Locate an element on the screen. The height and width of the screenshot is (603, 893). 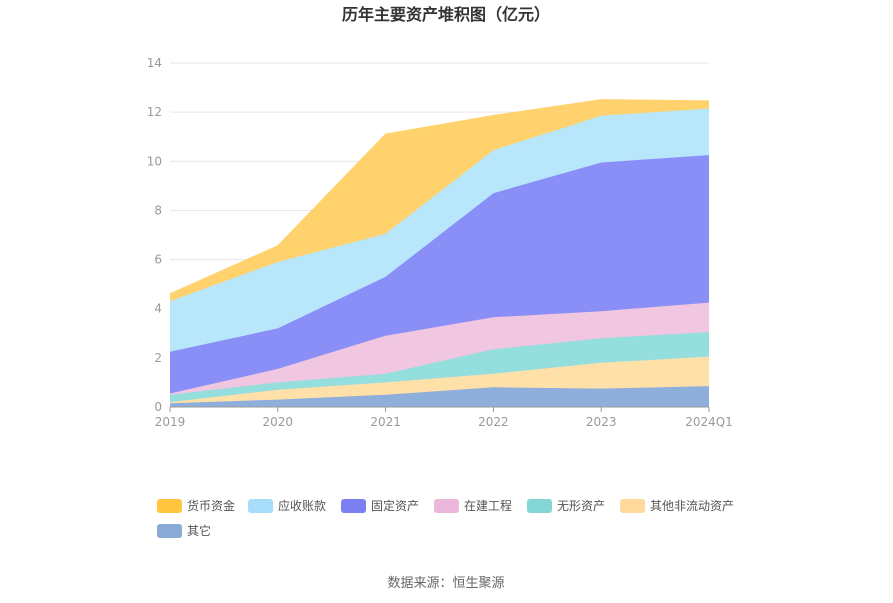
legend-item: 固定资产 is located at coordinates (380, 505).